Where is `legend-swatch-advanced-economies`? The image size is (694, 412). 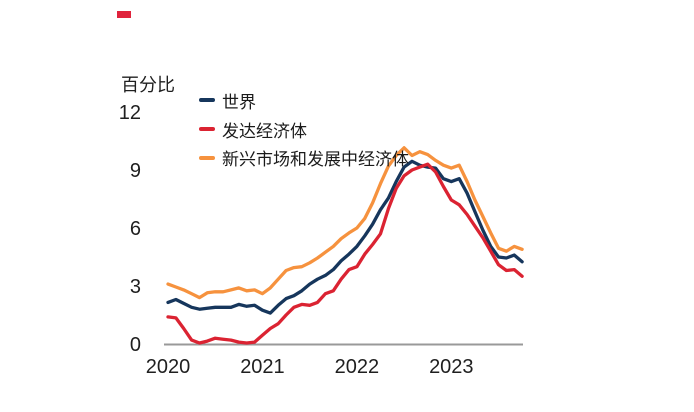
legend-swatch-advanced-economies is located at coordinates (207, 129).